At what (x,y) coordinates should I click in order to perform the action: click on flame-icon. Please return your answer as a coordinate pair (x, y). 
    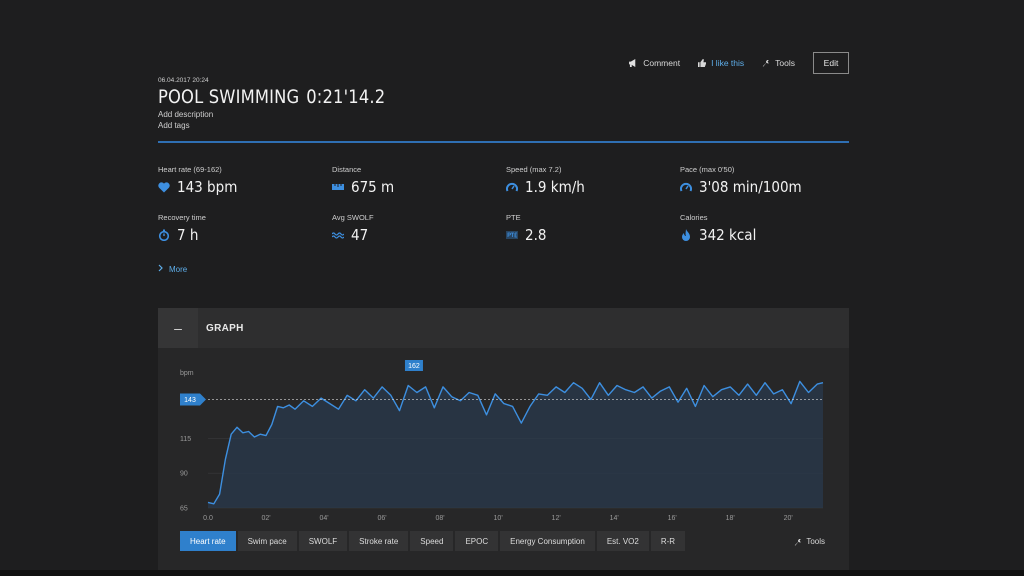
    Looking at the image, I should click on (686, 235).